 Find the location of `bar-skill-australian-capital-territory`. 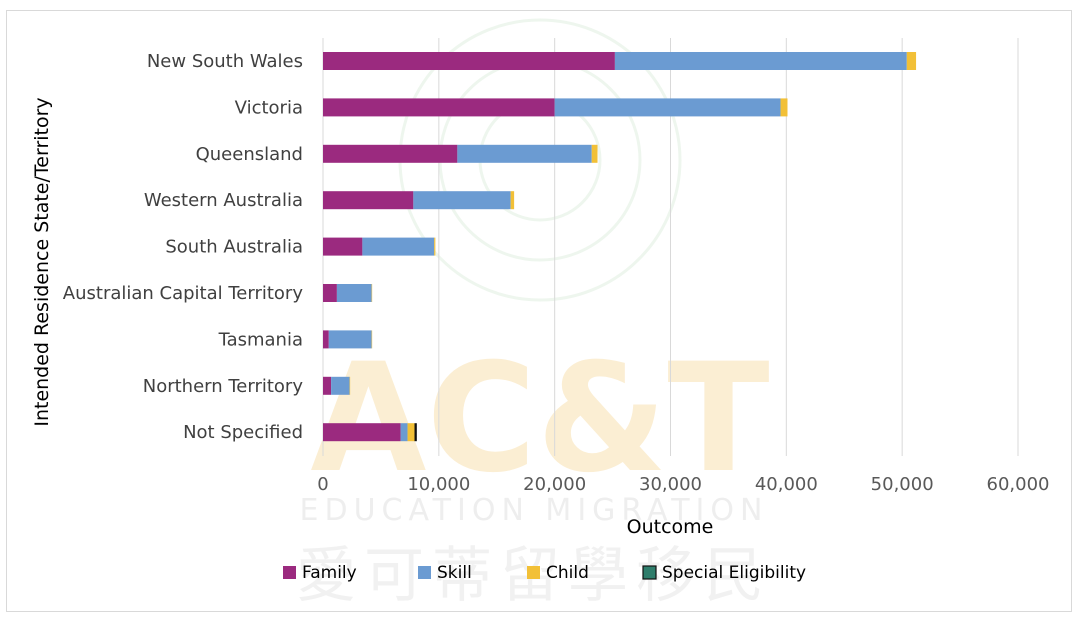

bar-skill-australian-capital-territory is located at coordinates (354, 293).